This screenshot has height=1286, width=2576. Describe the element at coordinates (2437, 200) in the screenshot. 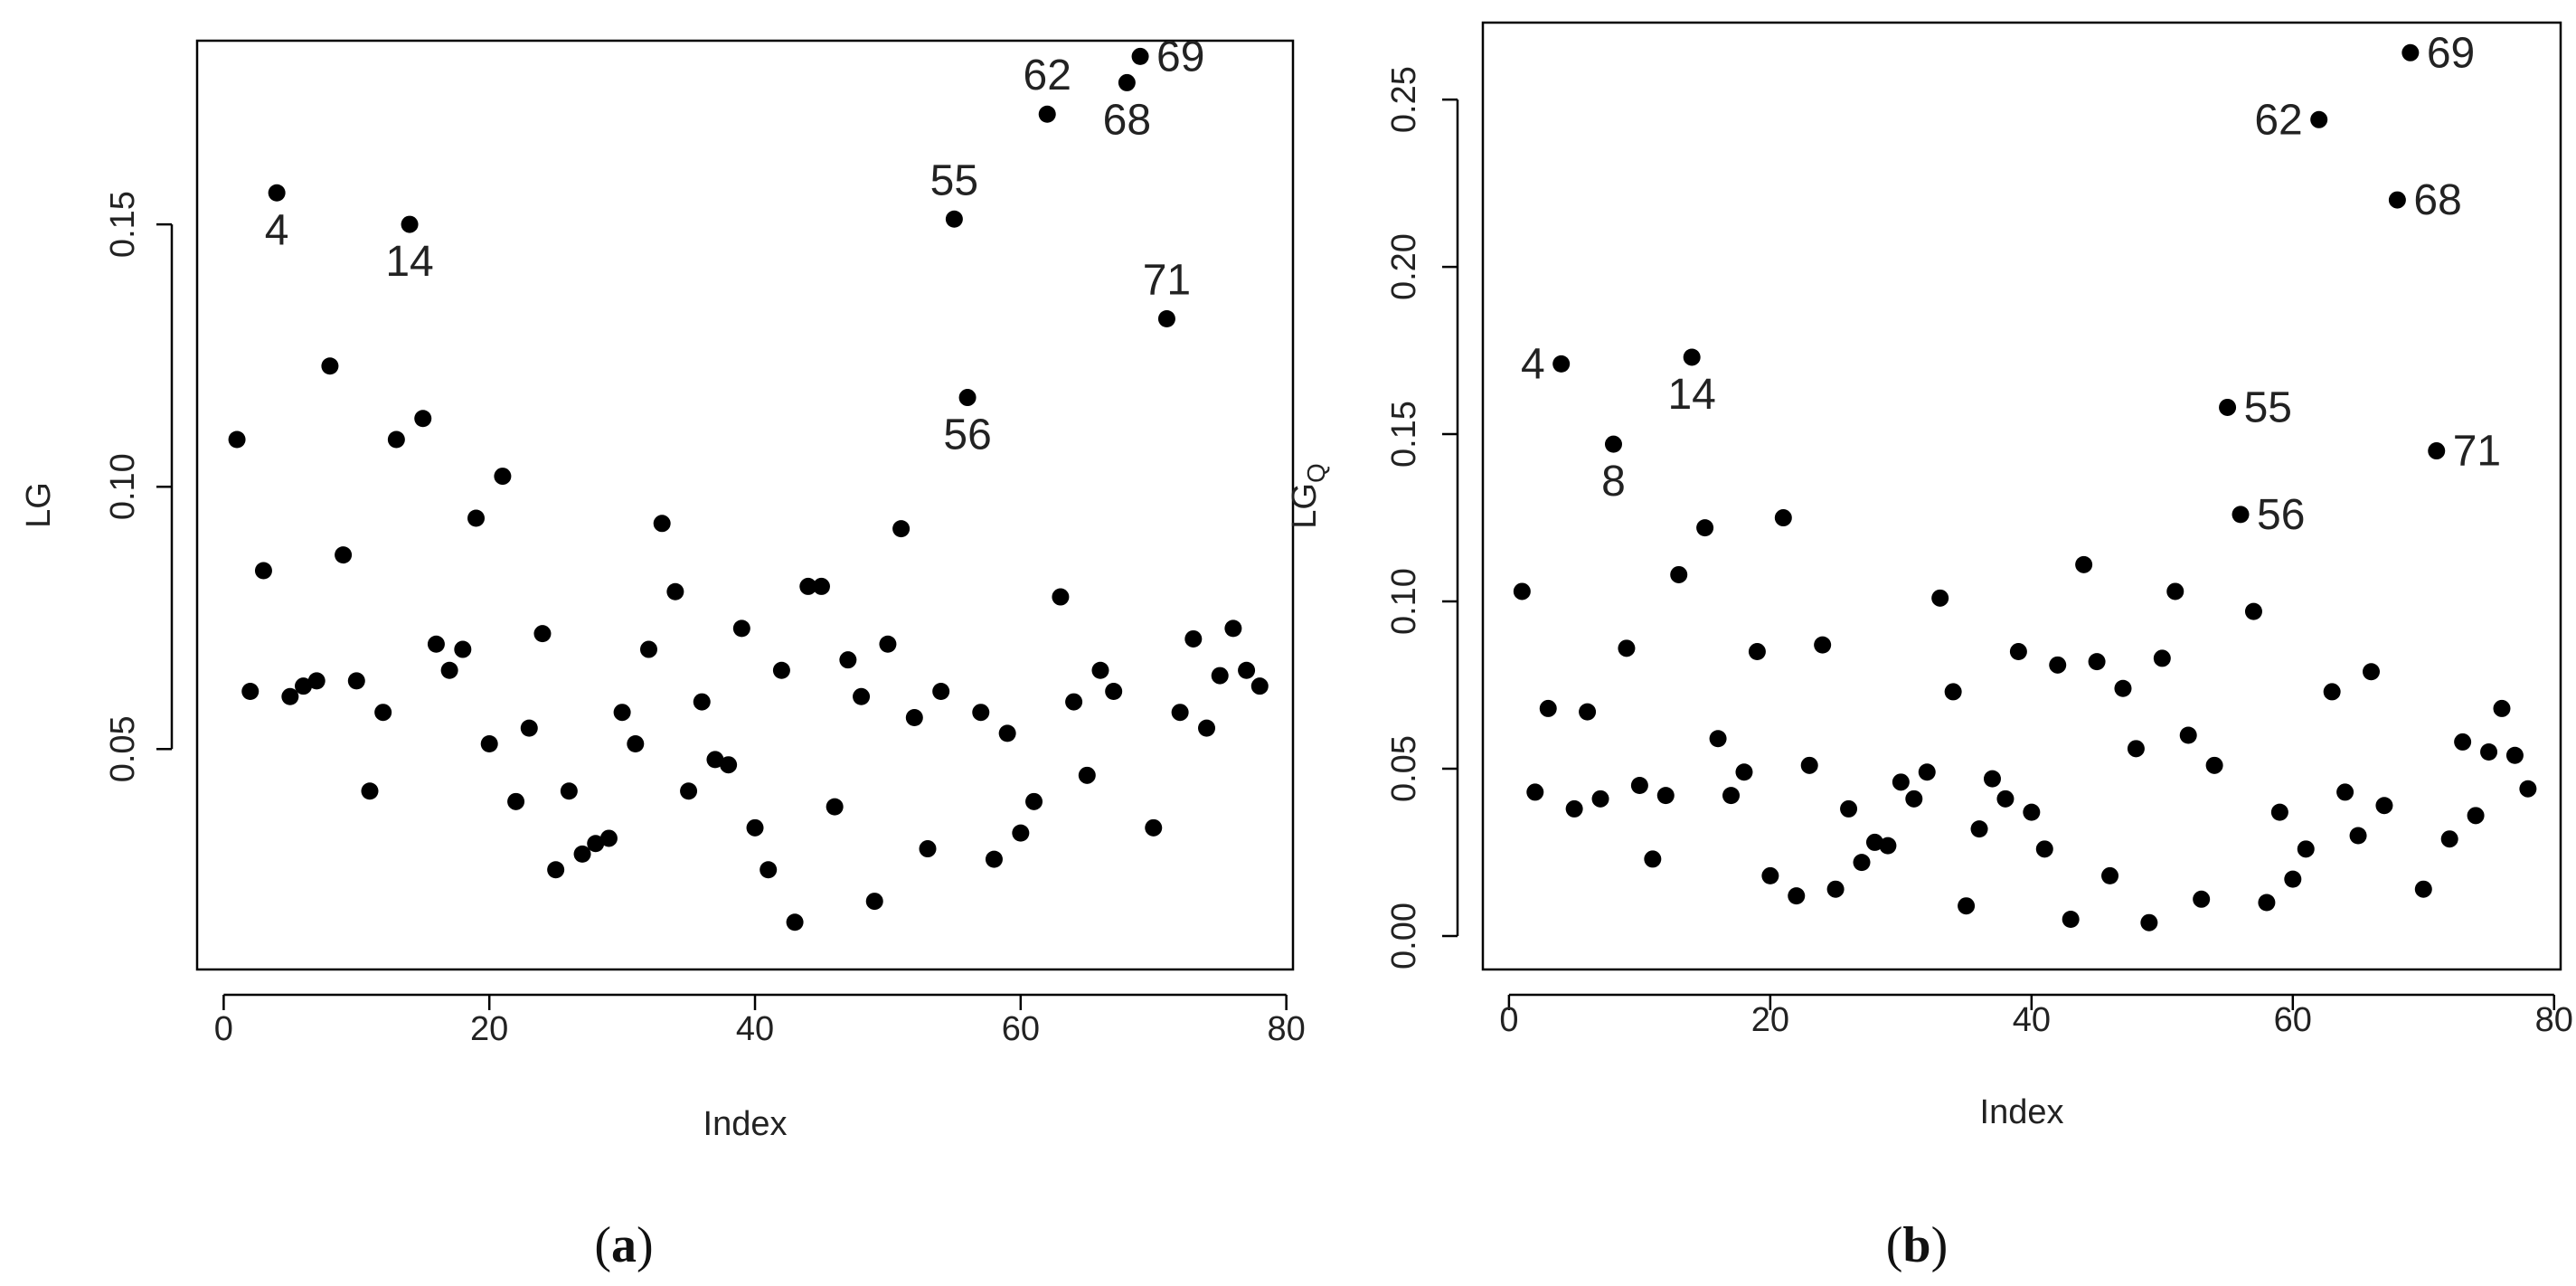

I see `point-annotation: 68` at that location.